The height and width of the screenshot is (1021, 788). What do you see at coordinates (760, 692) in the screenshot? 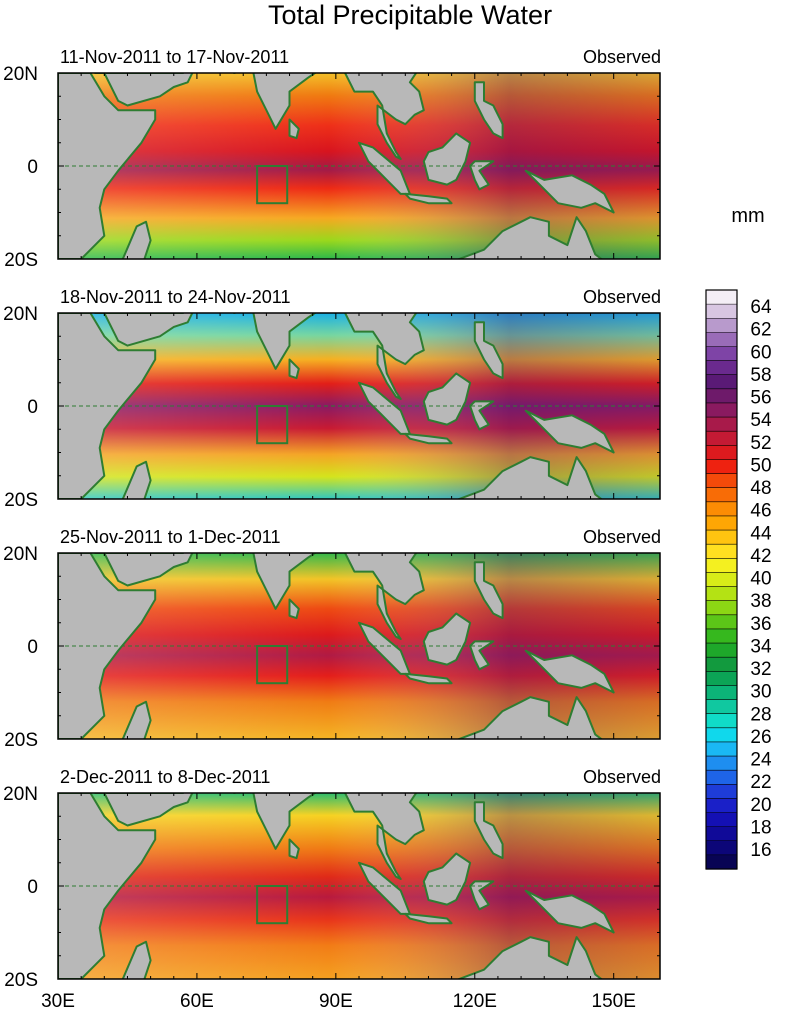
I see `colorbar-label: 30` at bounding box center [760, 692].